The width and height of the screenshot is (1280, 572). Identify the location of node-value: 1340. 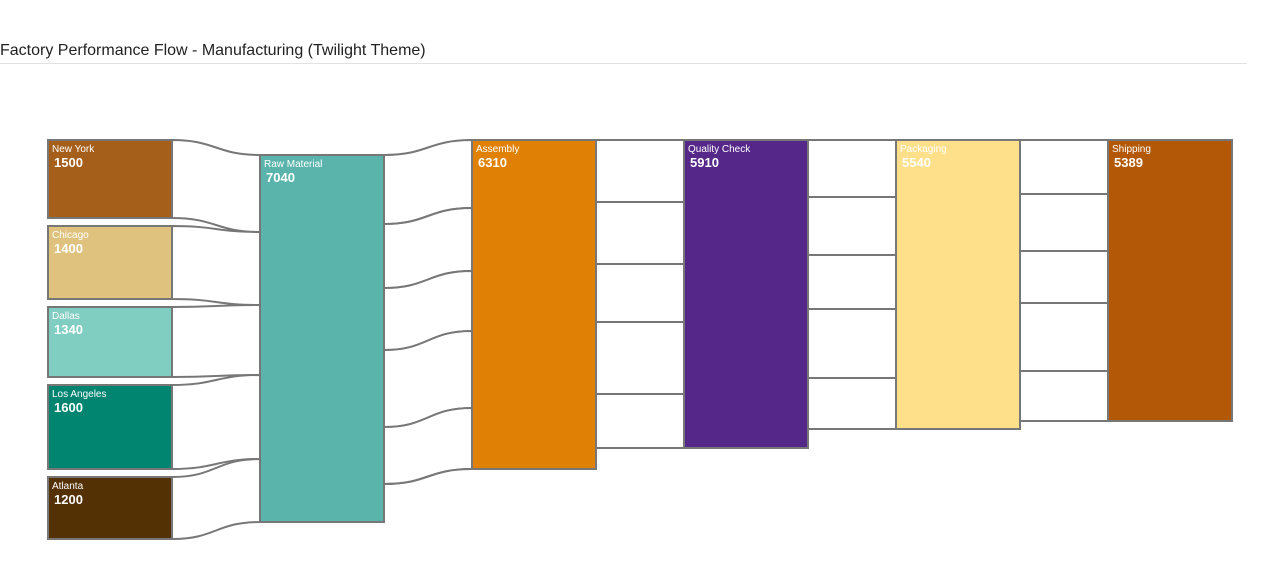
(68, 329).